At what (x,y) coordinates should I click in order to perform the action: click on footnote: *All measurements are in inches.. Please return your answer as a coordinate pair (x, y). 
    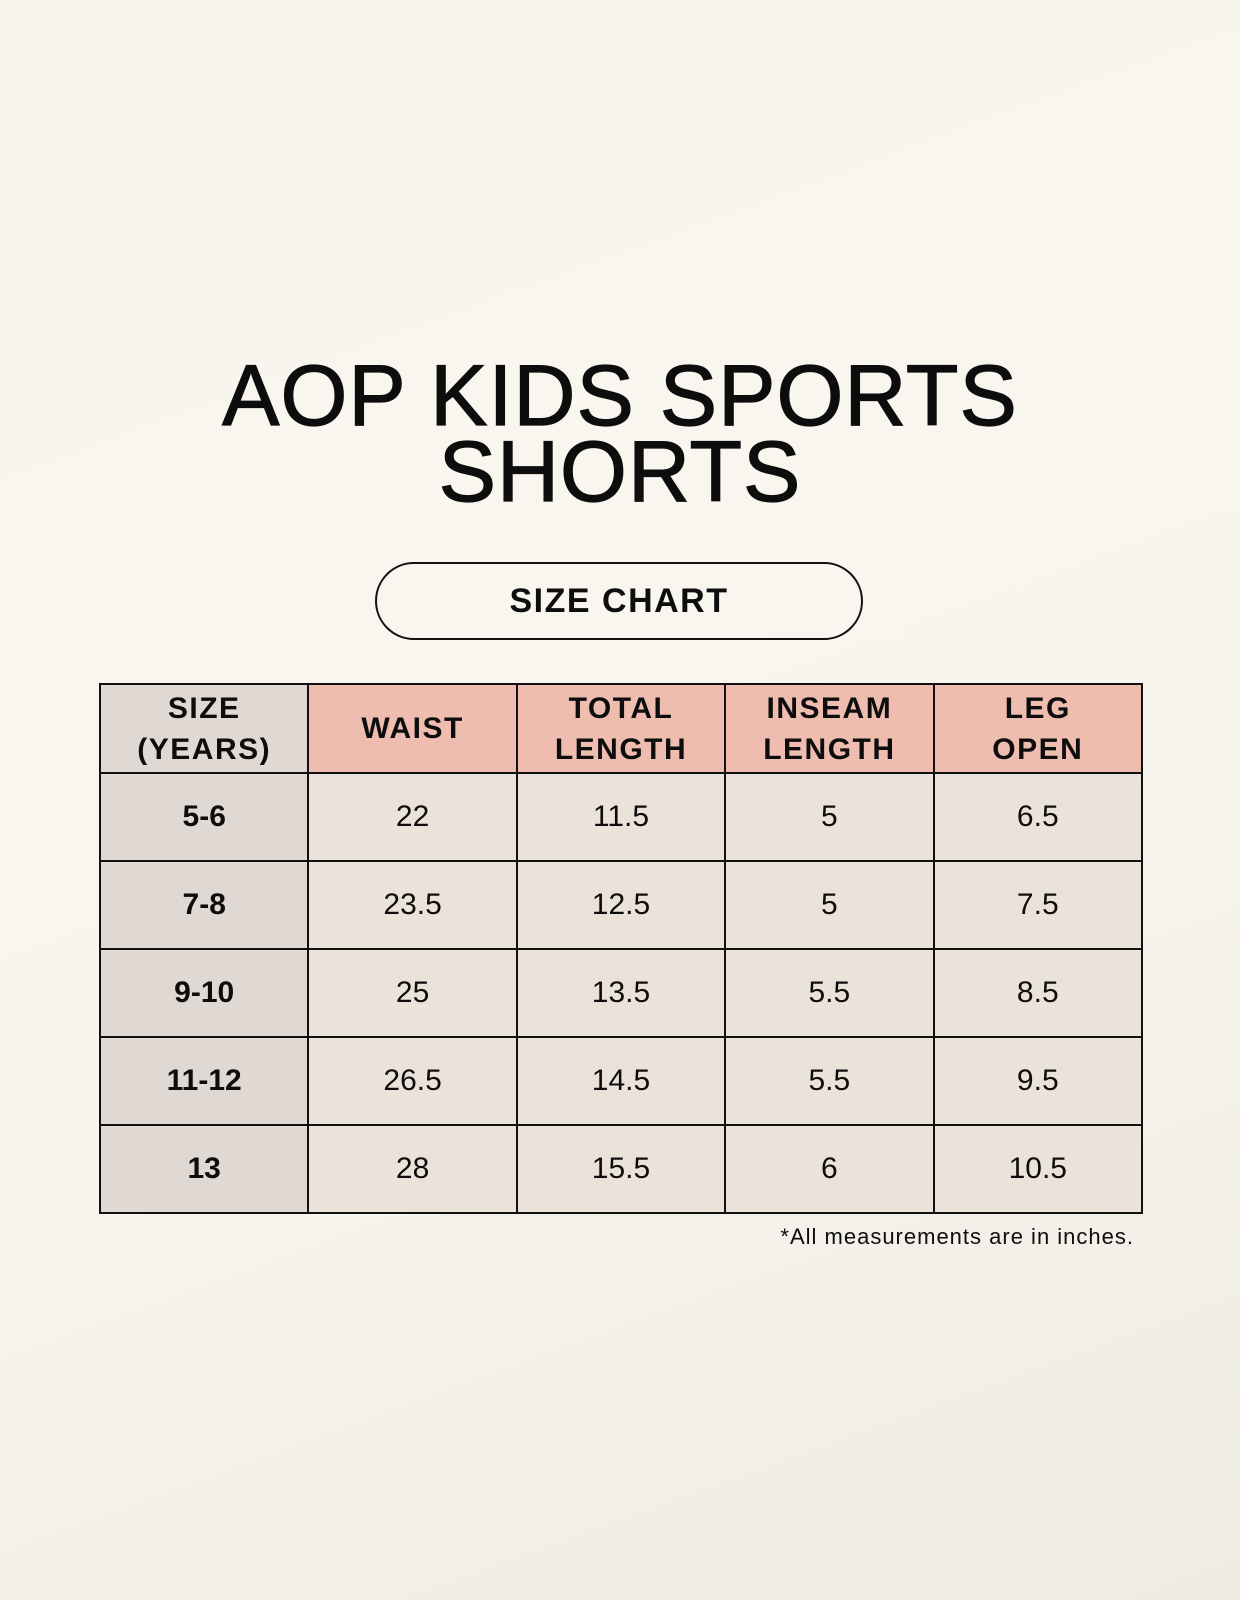
    Looking at the image, I should click on (957, 1236).